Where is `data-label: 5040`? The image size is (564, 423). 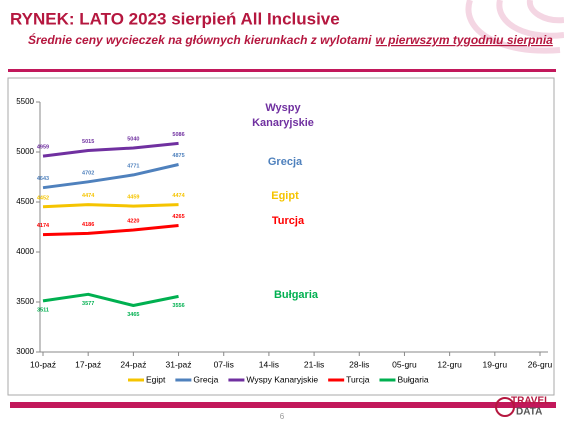 data-label: 5040 is located at coordinates (133, 139).